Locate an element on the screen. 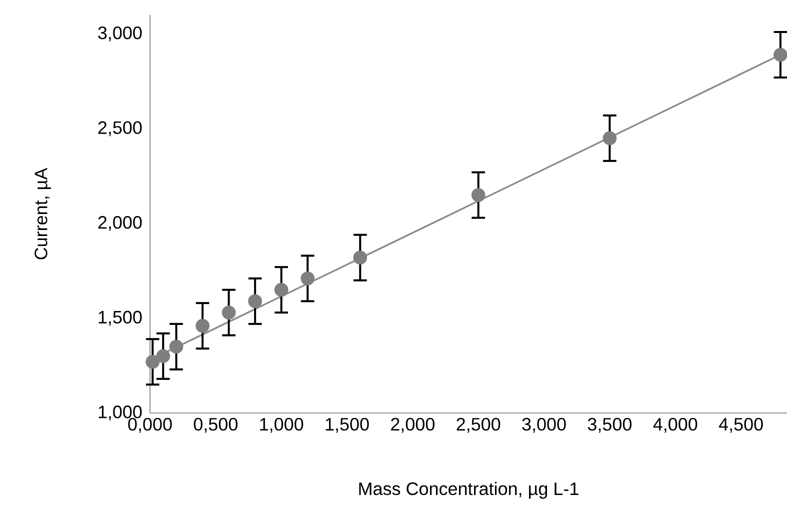 This screenshot has width=787, height=513. x-tick-label: 2,000 is located at coordinates (412, 425).